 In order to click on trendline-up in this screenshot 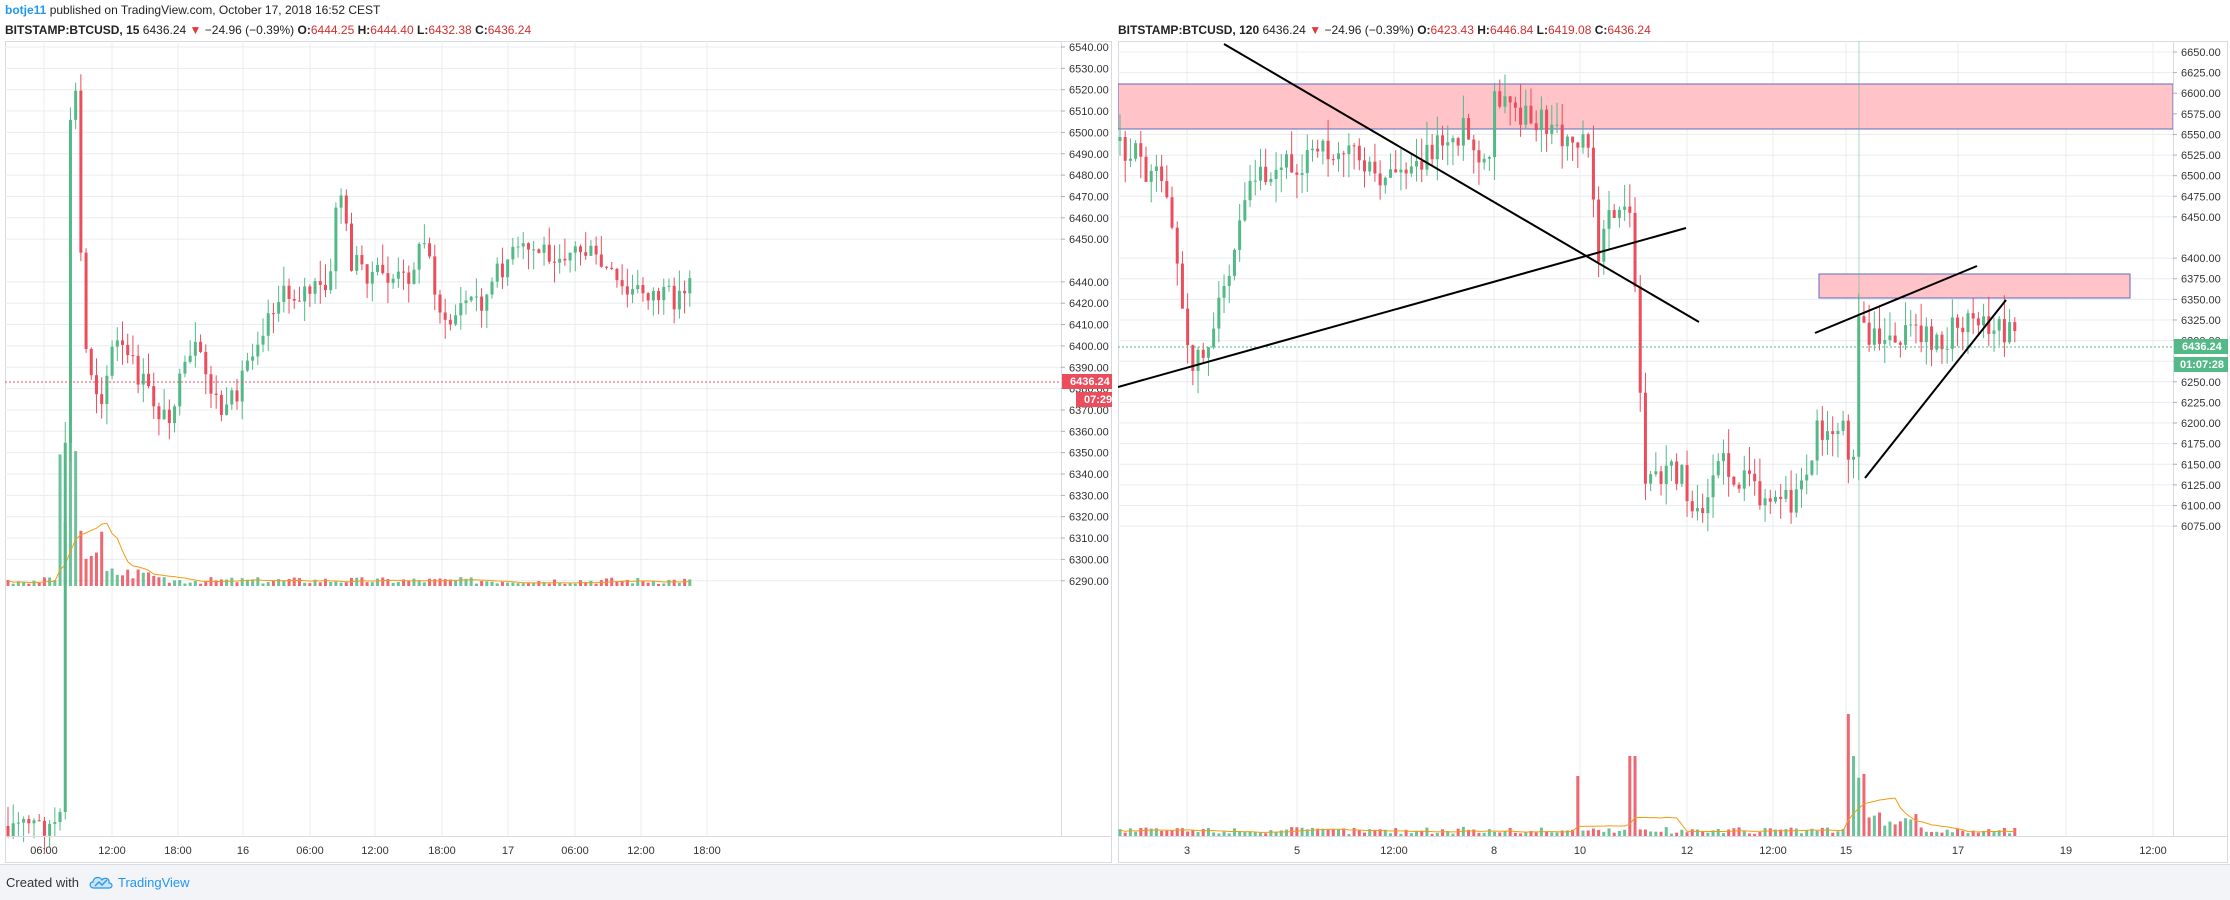, I will do `click(1402, 307)`.